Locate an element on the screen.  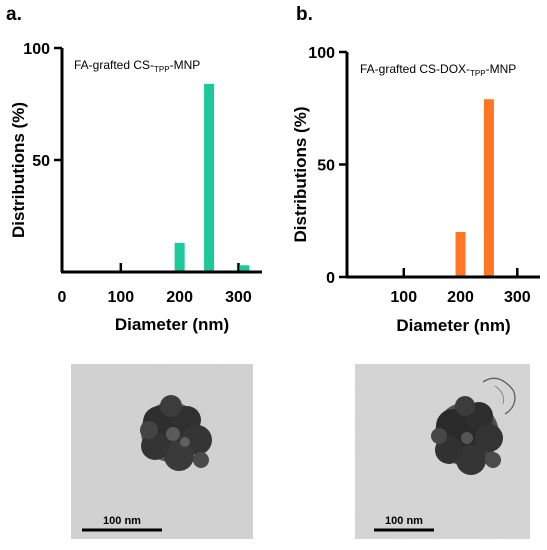
panel-label-a: a. is located at coordinates (14, 14).